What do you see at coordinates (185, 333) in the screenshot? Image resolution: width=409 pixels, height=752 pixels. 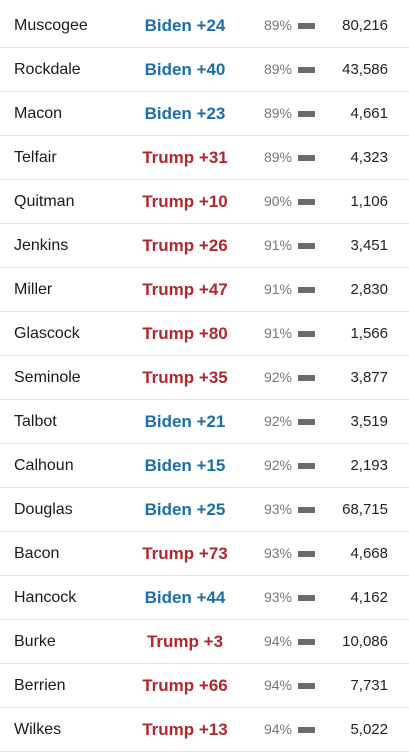 I see `margin-label: Trump +80` at bounding box center [185, 333].